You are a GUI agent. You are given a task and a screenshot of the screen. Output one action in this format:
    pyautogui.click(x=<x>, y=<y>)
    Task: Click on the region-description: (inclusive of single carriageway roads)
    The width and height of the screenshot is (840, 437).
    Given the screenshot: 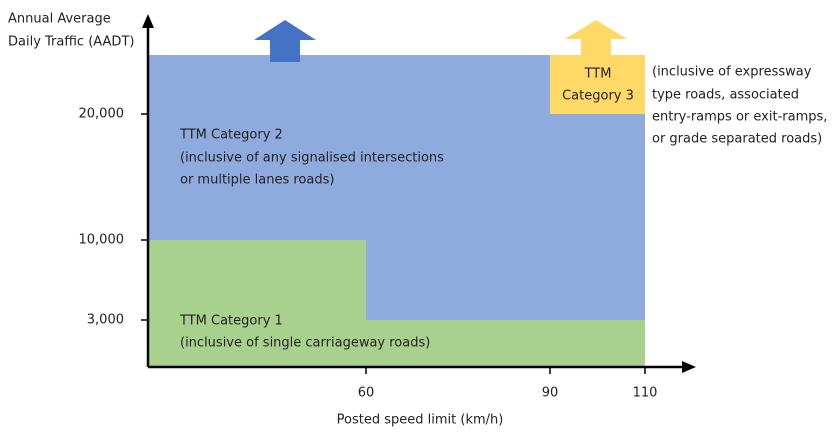 What is the action you would take?
    pyautogui.click(x=305, y=343)
    